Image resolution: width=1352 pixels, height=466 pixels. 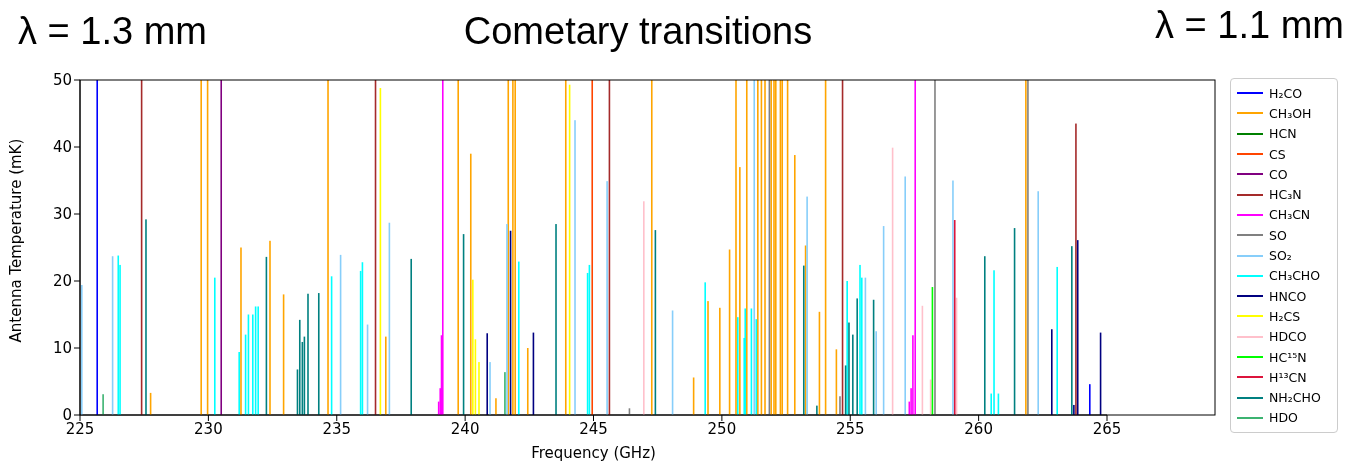 I want to click on legend-label: HC¹⁵N, so click(x=1288, y=357).